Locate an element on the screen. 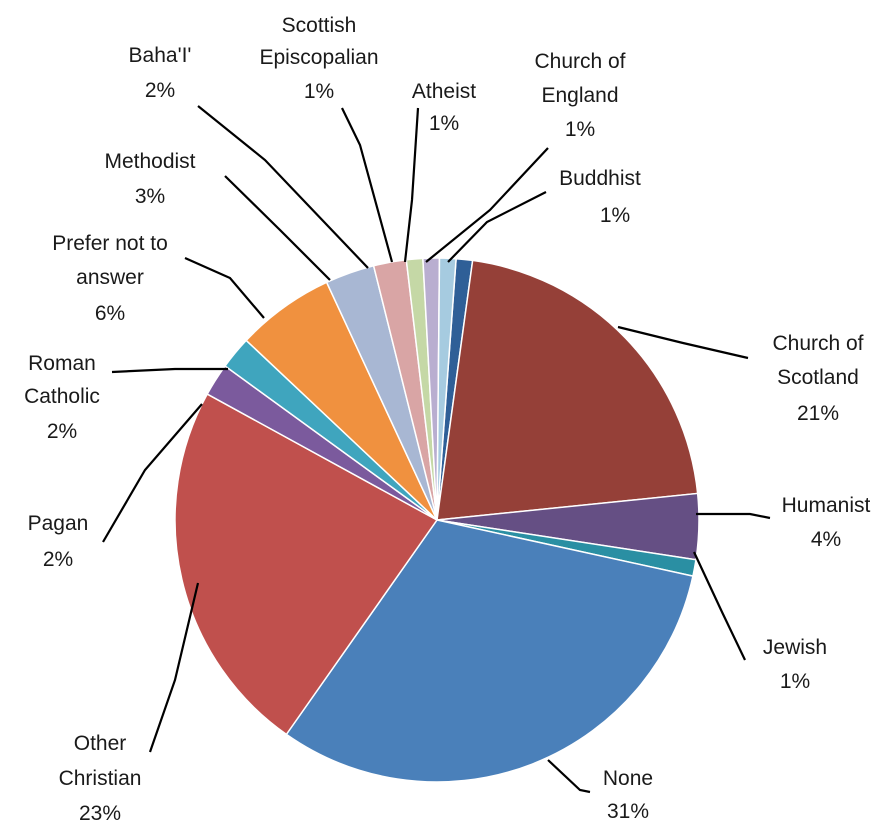 The image size is (884, 830). data-label: Baha'I' 2% is located at coordinates (160, 73).